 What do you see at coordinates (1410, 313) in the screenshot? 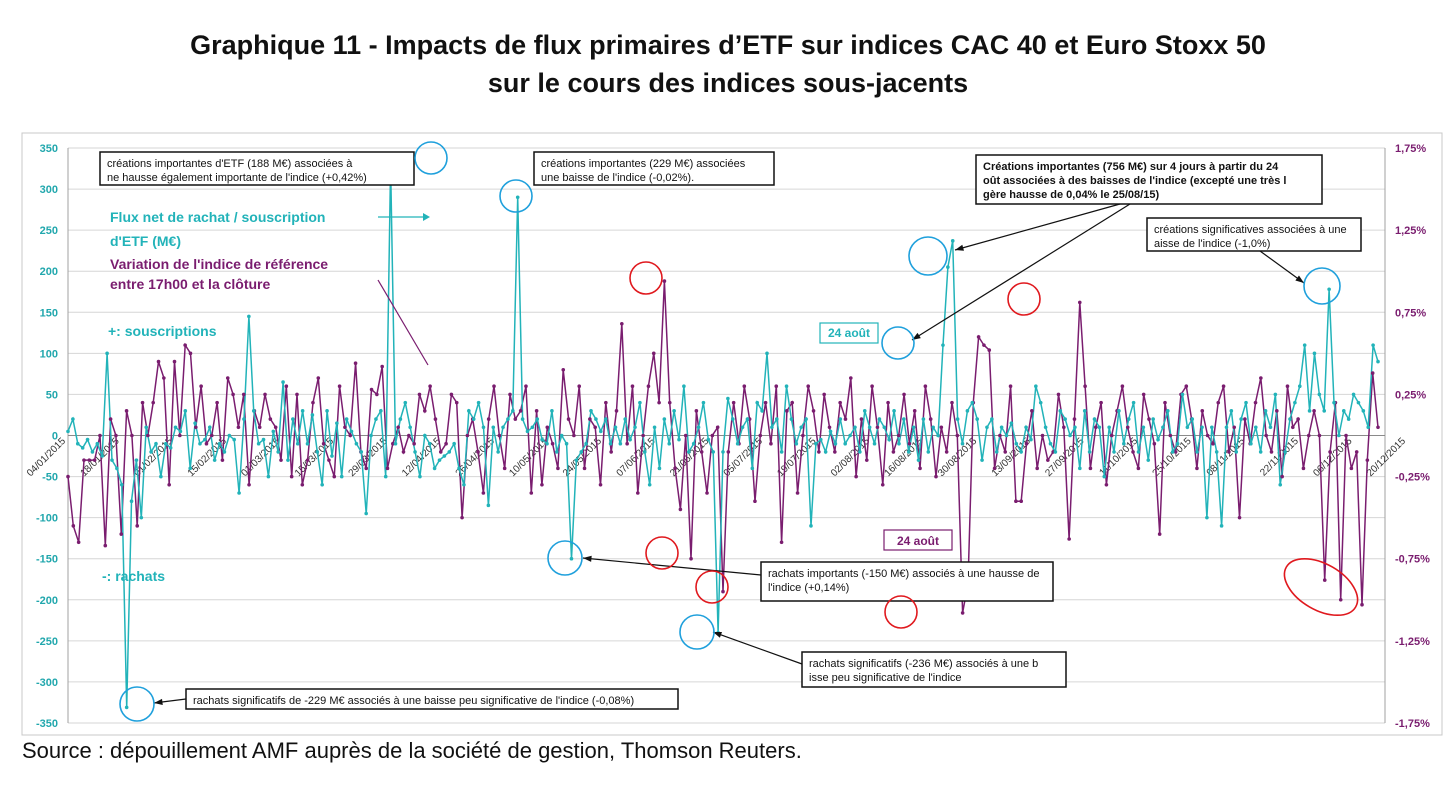
I see `y-tick-right-label: 0,75%` at bounding box center [1410, 313].